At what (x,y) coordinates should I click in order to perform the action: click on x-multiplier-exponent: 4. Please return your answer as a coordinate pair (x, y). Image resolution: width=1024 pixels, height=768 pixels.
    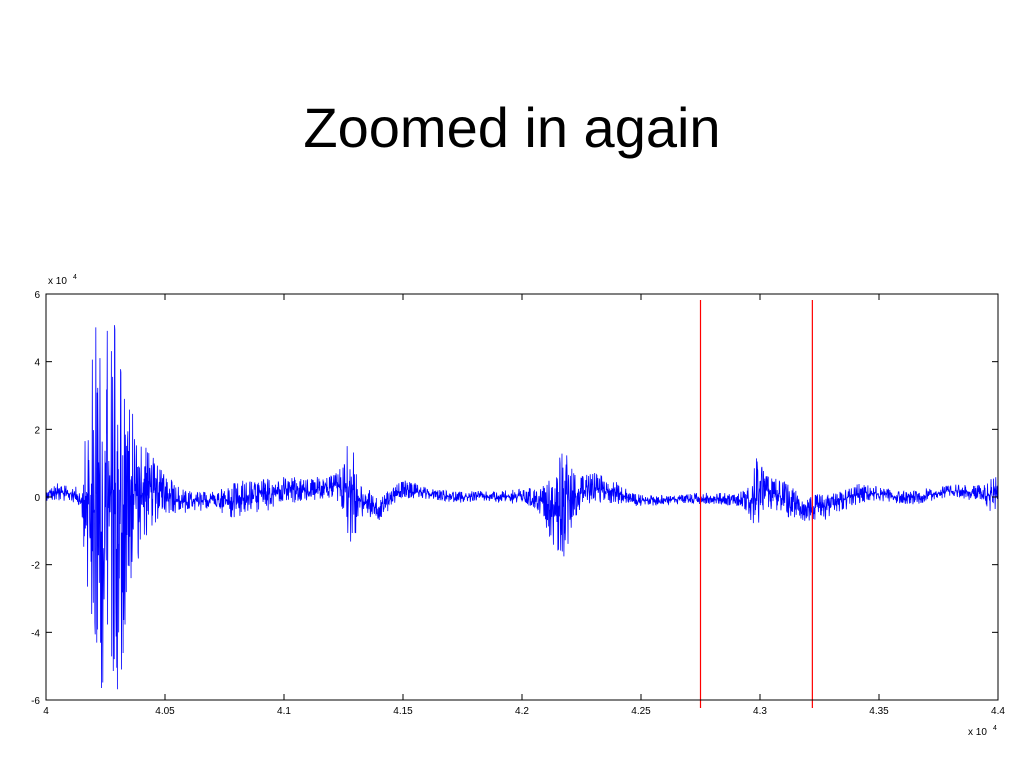
    Looking at the image, I should click on (995, 728).